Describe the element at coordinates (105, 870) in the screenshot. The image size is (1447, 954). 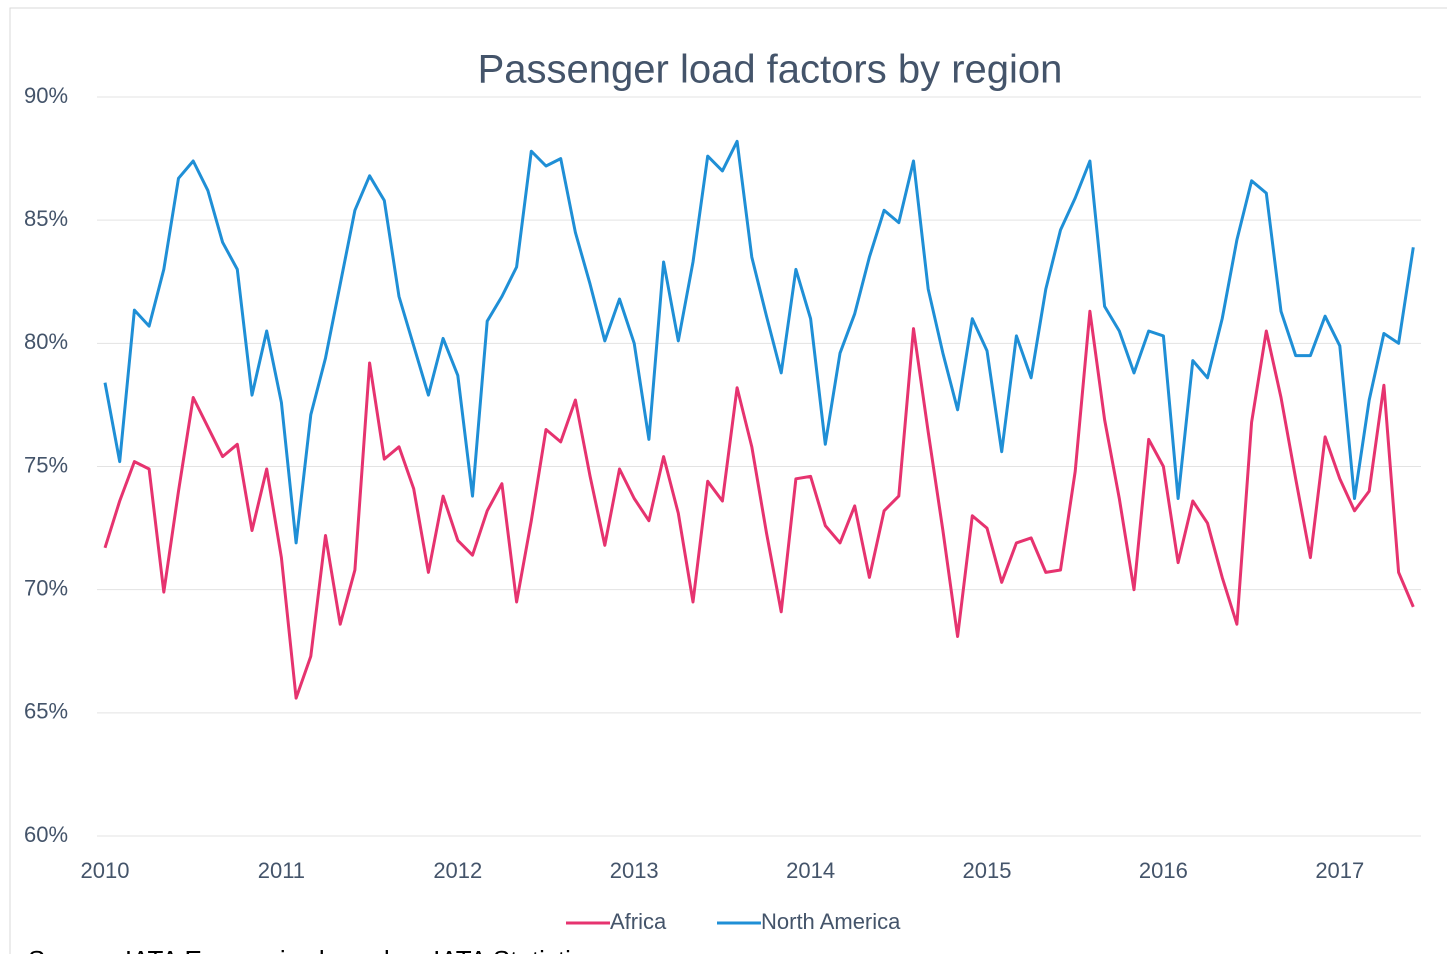
I see `x-tick-label: 2010` at that location.